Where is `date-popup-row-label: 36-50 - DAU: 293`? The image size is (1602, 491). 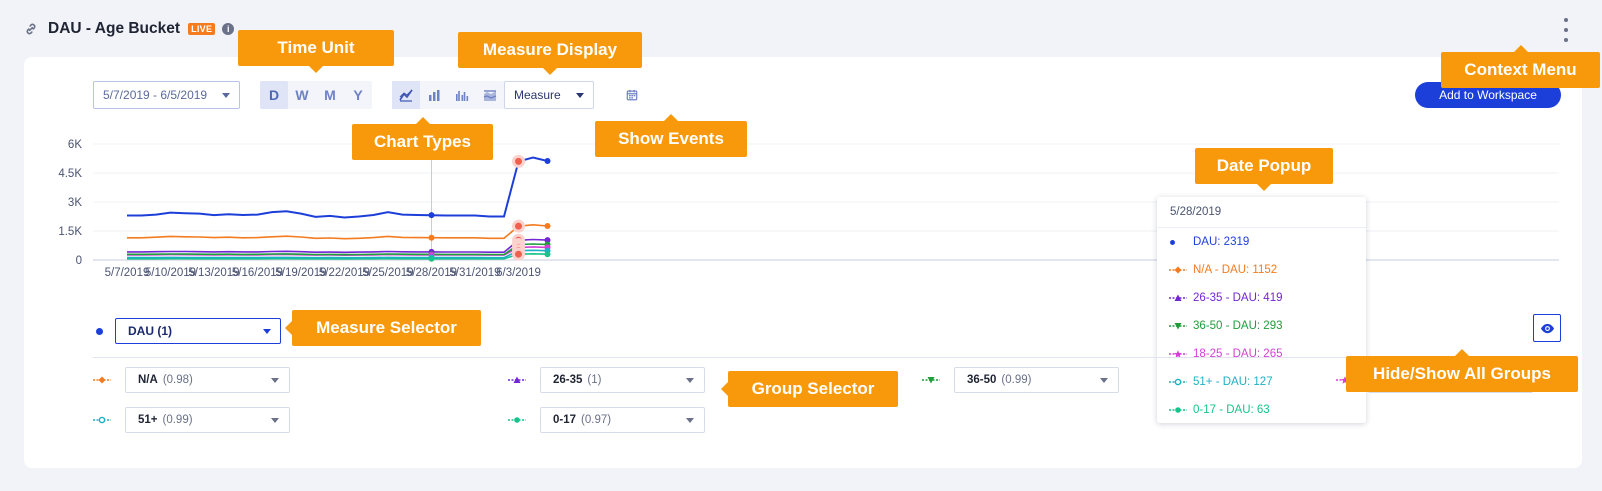 date-popup-row-label: 36-50 - DAU: 293 is located at coordinates (1238, 326).